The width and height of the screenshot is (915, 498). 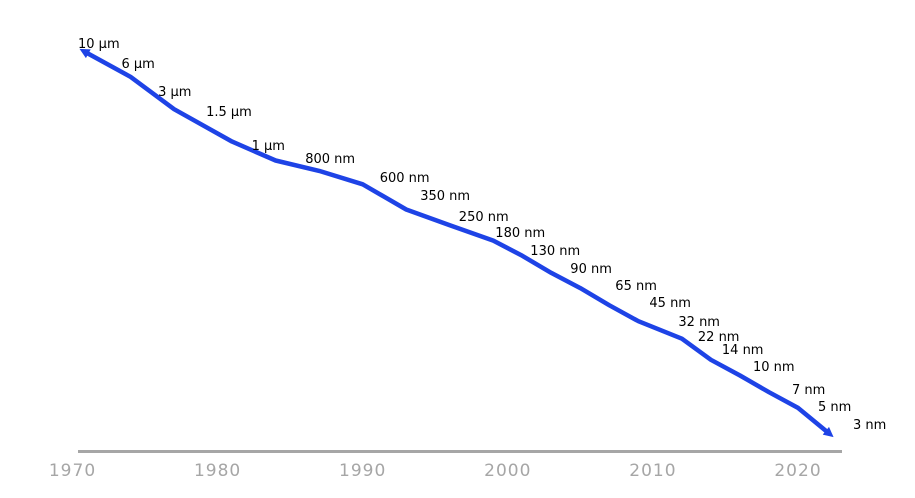 I want to click on x-tick-label: 2010, so click(x=653, y=471).